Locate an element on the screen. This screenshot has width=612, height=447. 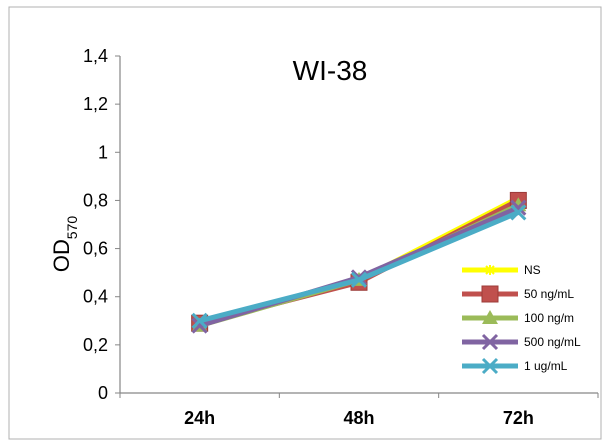
legend-label: 1 ug/mL is located at coordinates (546, 366).